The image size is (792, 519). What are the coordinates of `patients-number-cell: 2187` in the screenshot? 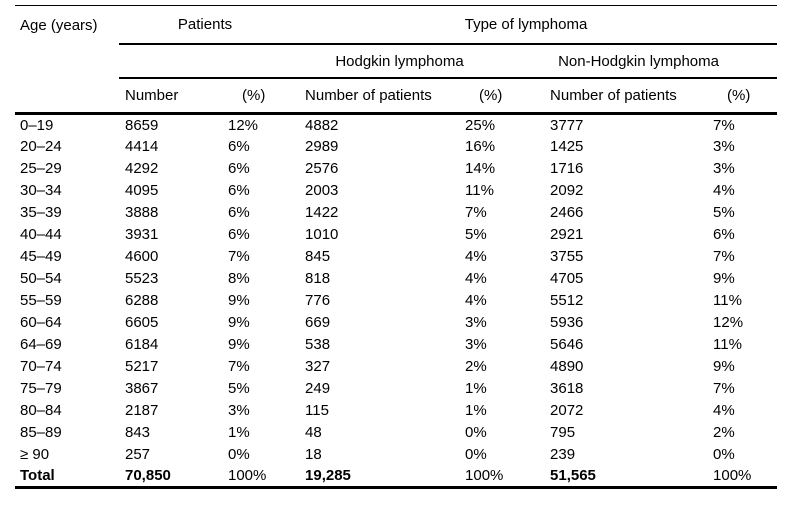 It's located at (142, 410).